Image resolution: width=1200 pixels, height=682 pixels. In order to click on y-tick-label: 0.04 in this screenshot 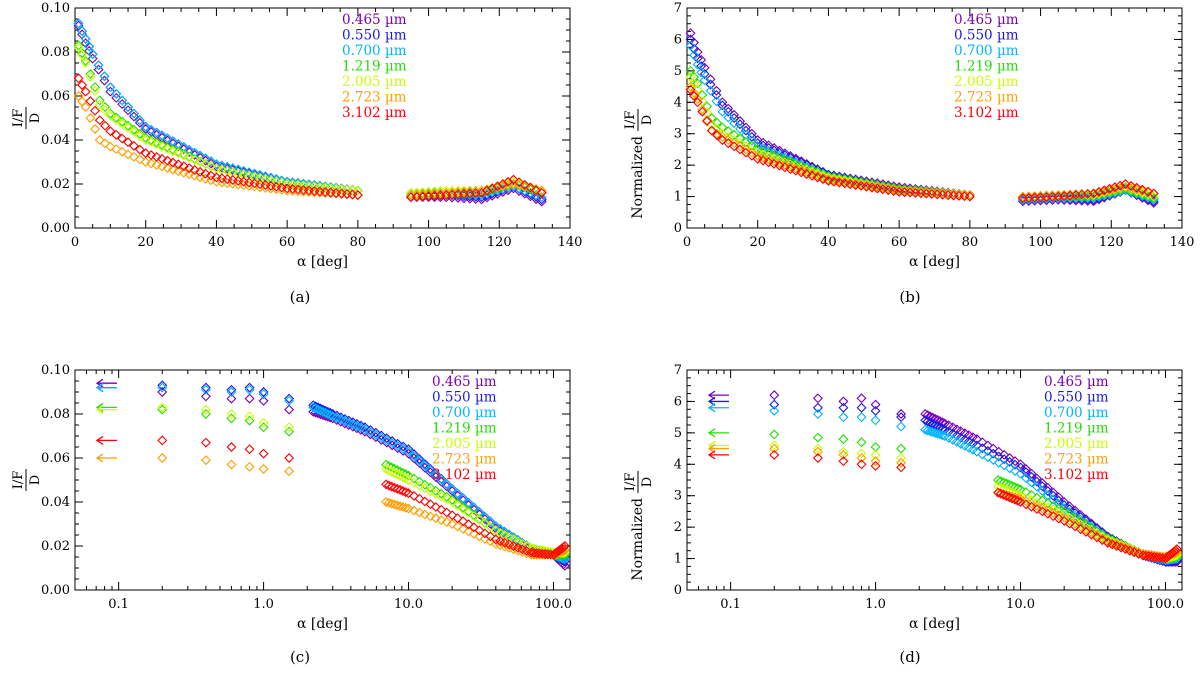, I will do `click(55, 502)`.